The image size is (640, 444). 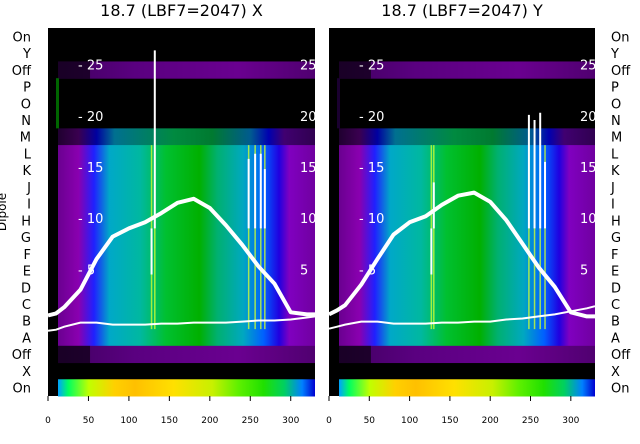 What do you see at coordinates (615, 338) in the screenshot?
I see `row-label-right: A` at bounding box center [615, 338].